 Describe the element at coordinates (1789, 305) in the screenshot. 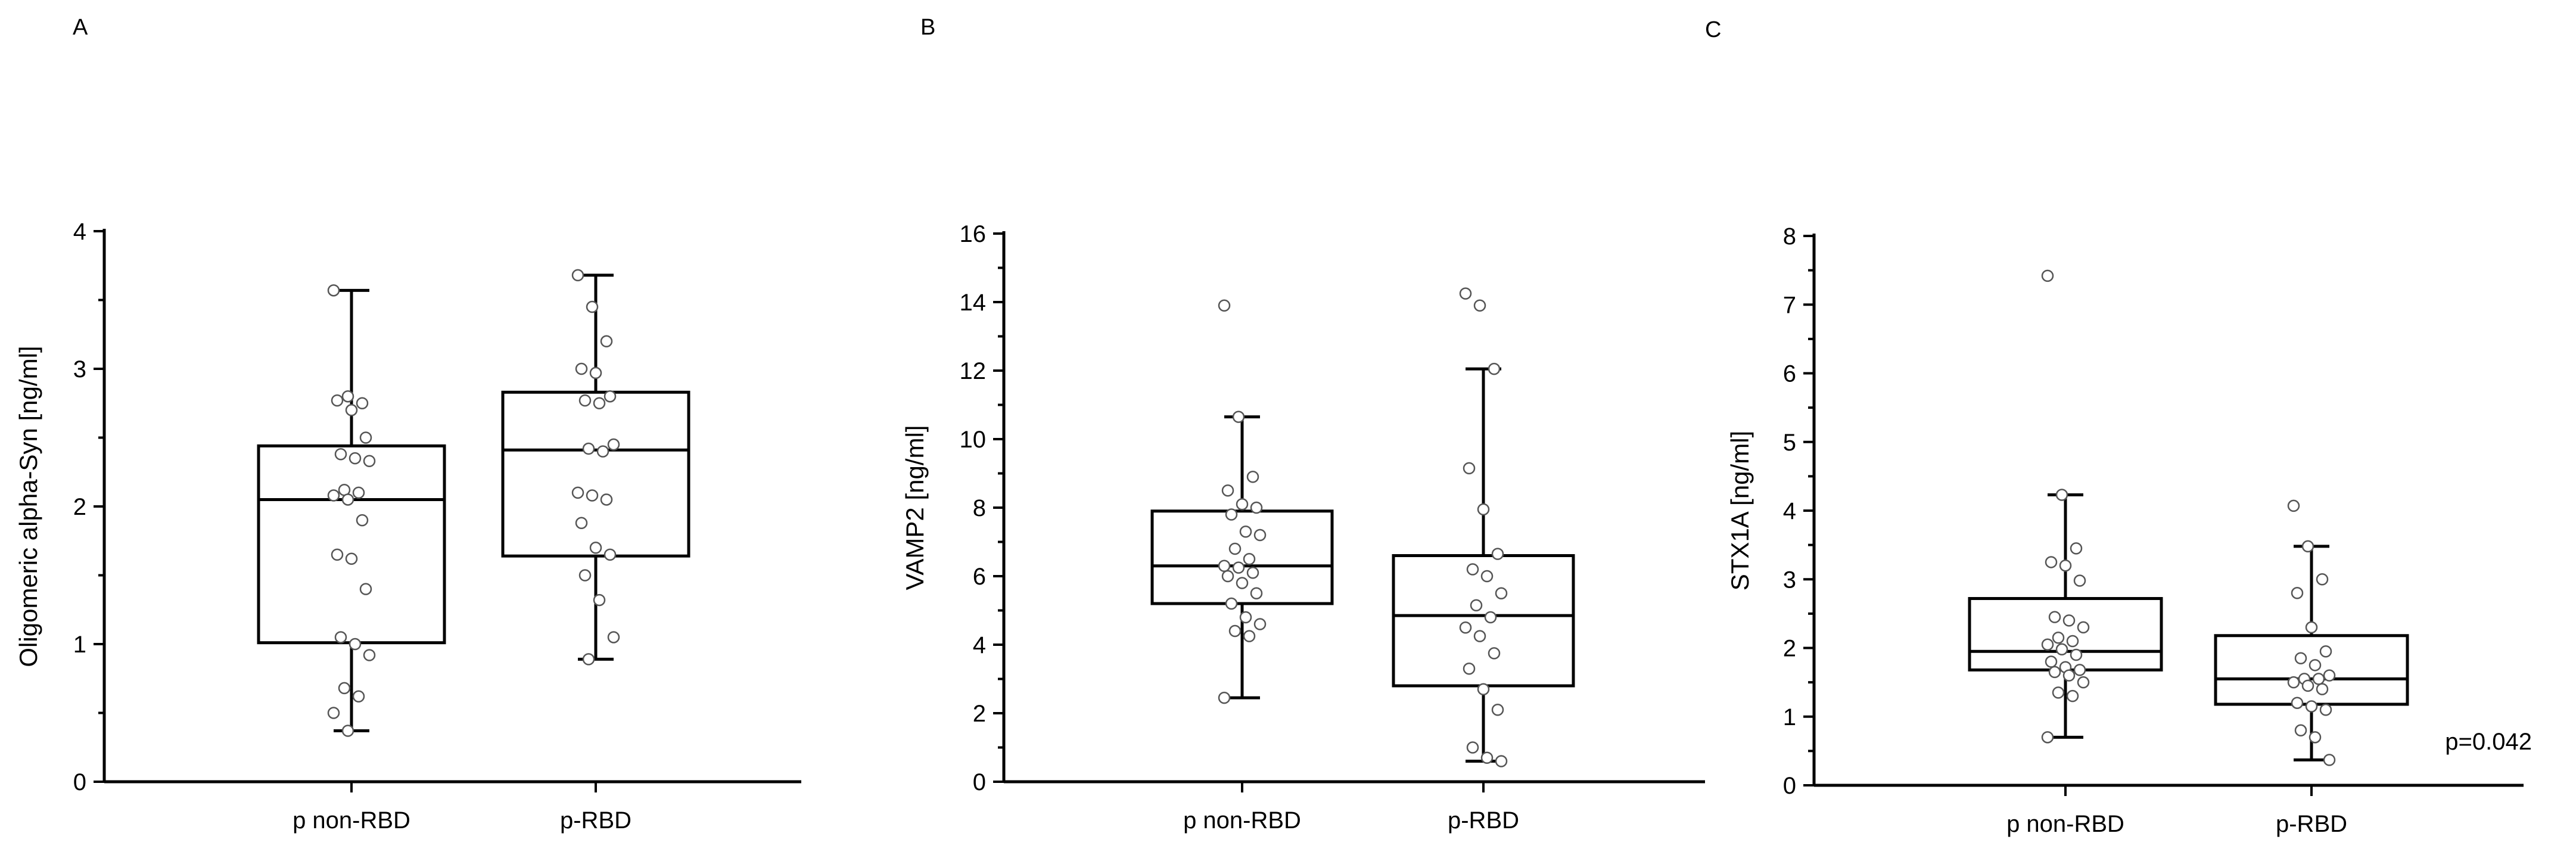

I see `y-tick-label: 7` at that location.